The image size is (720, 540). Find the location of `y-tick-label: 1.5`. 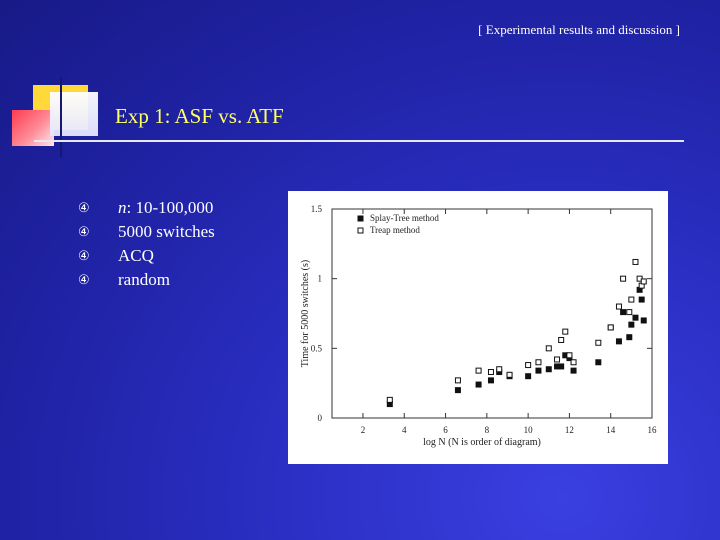

y-tick-label: 1.5 is located at coordinates (317, 209).